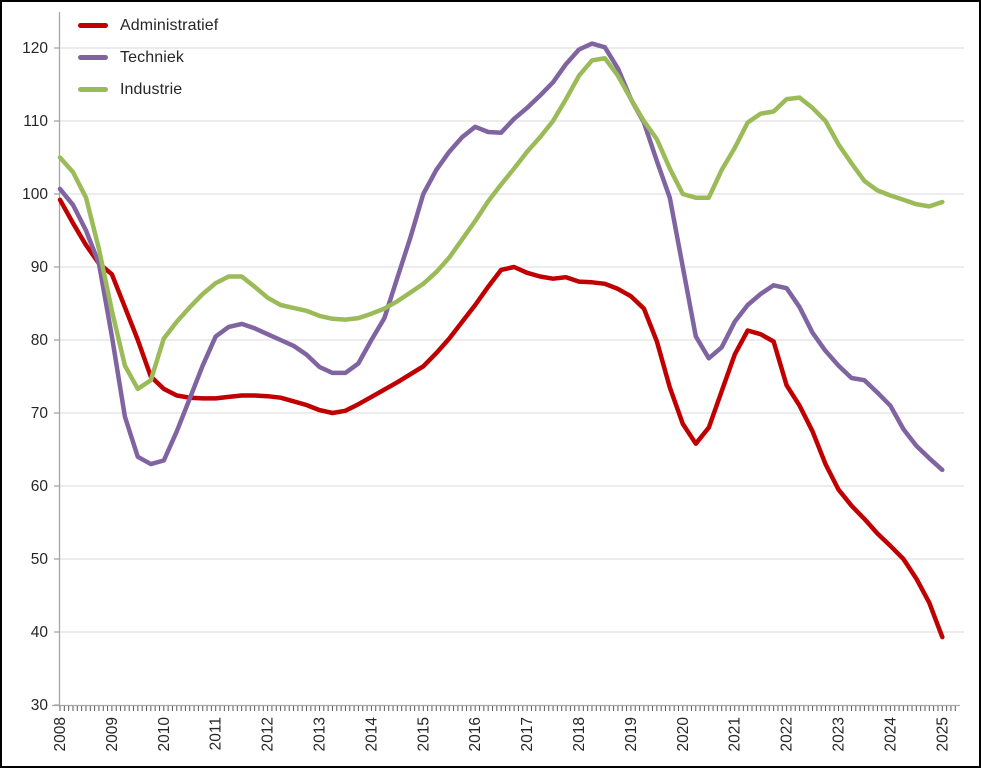  Describe the element at coordinates (942, 734) in the screenshot. I see `x-tick-label-2025: 2025` at that location.